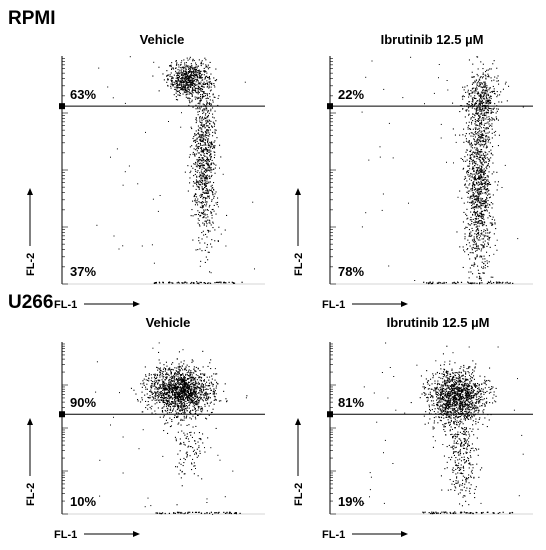  I want to click on scatter-points, so click(442, 170).